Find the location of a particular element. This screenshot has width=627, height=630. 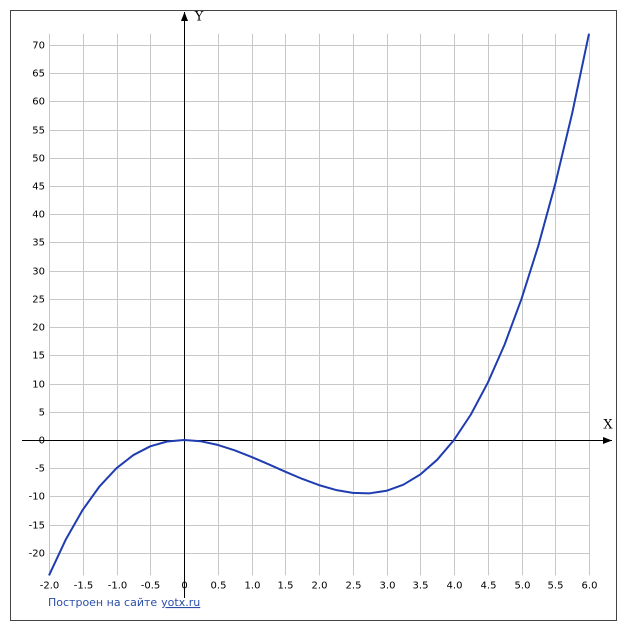

x-tick-label: 3.0 is located at coordinates (388, 585).